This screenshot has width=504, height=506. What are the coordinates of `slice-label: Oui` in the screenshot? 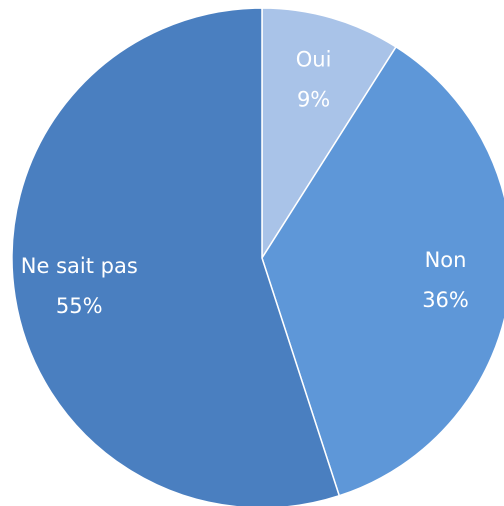 It's located at (314, 59).